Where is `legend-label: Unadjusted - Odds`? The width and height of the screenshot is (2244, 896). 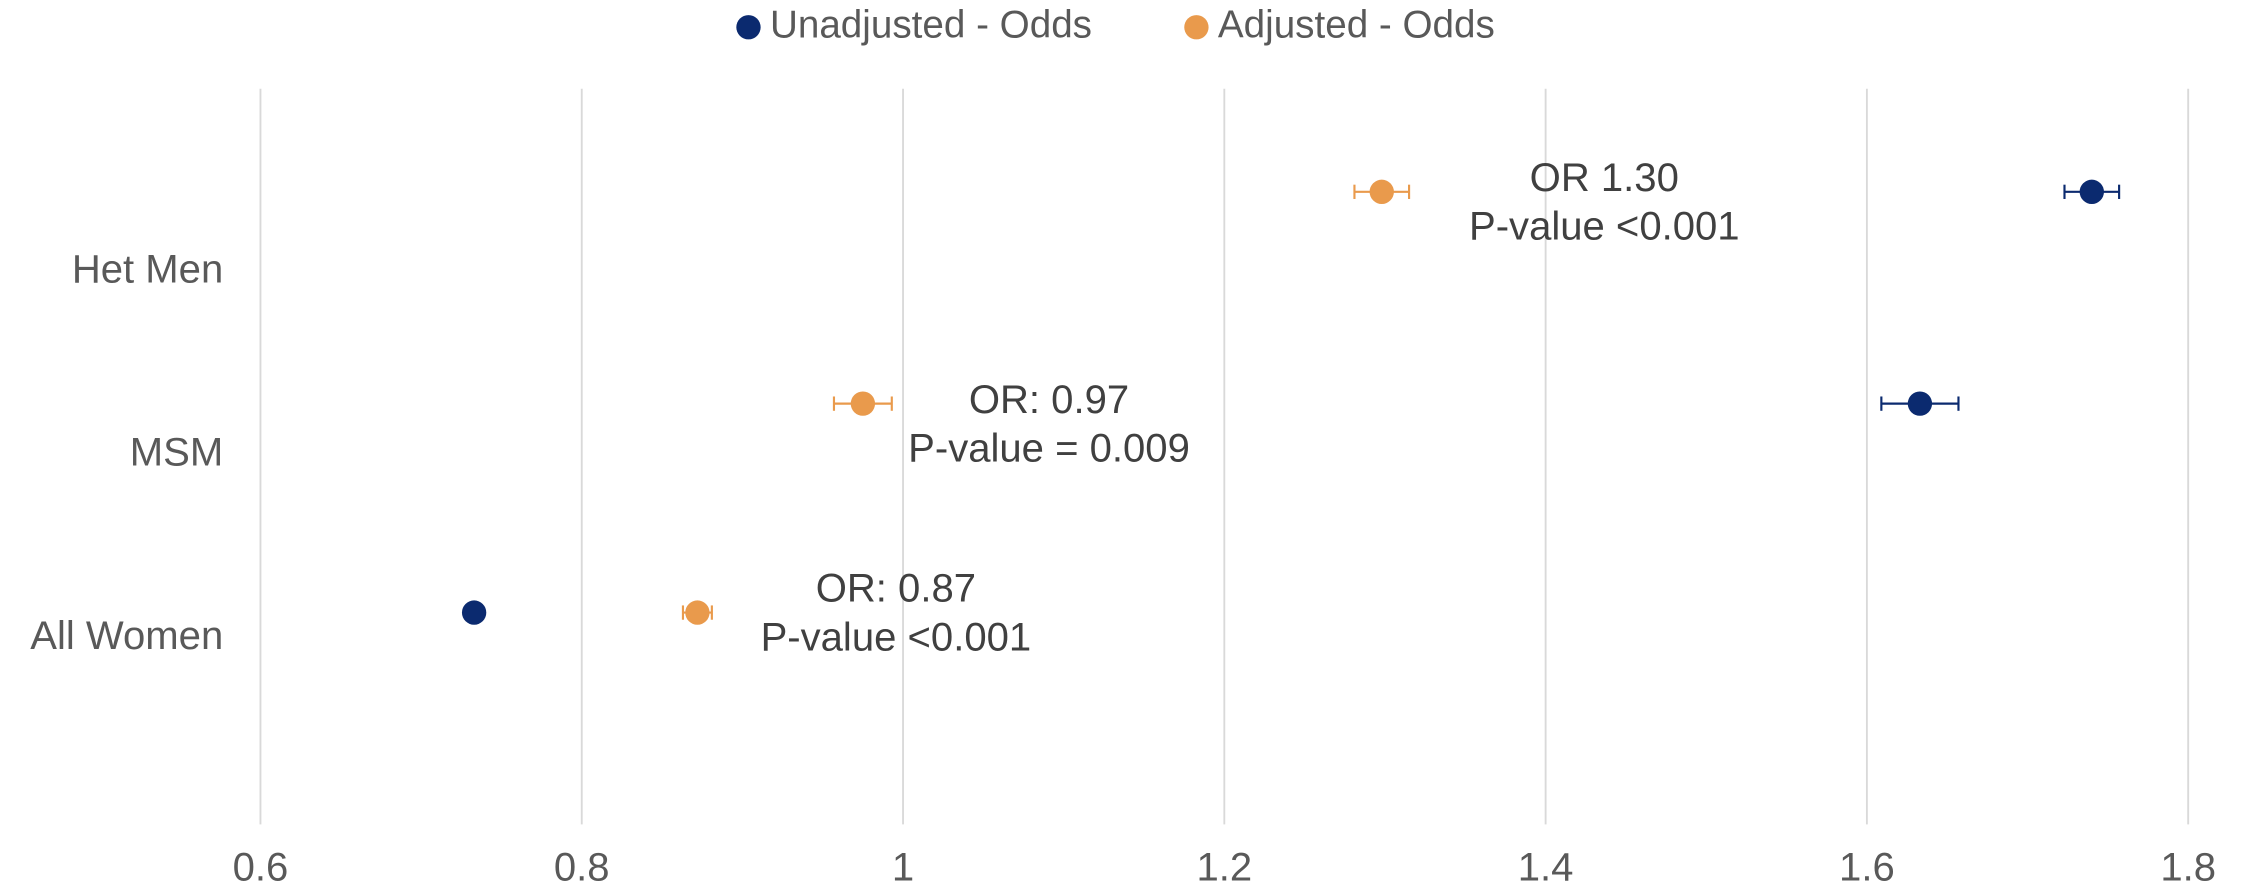 legend-label: Unadjusted - Odds is located at coordinates (931, 24).